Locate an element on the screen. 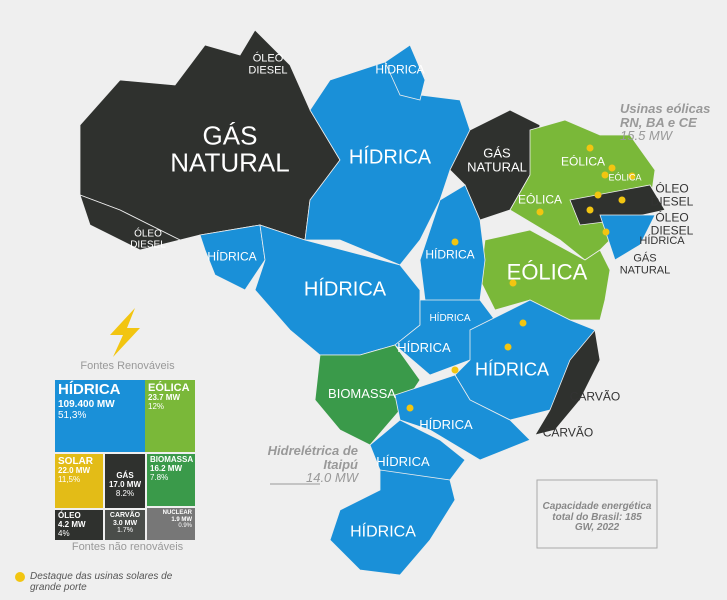 Image resolution: width=727 pixels, height=600 pixels. annotation: Hidrelétrica de Itaipú 14.0 MW is located at coordinates (303, 464).